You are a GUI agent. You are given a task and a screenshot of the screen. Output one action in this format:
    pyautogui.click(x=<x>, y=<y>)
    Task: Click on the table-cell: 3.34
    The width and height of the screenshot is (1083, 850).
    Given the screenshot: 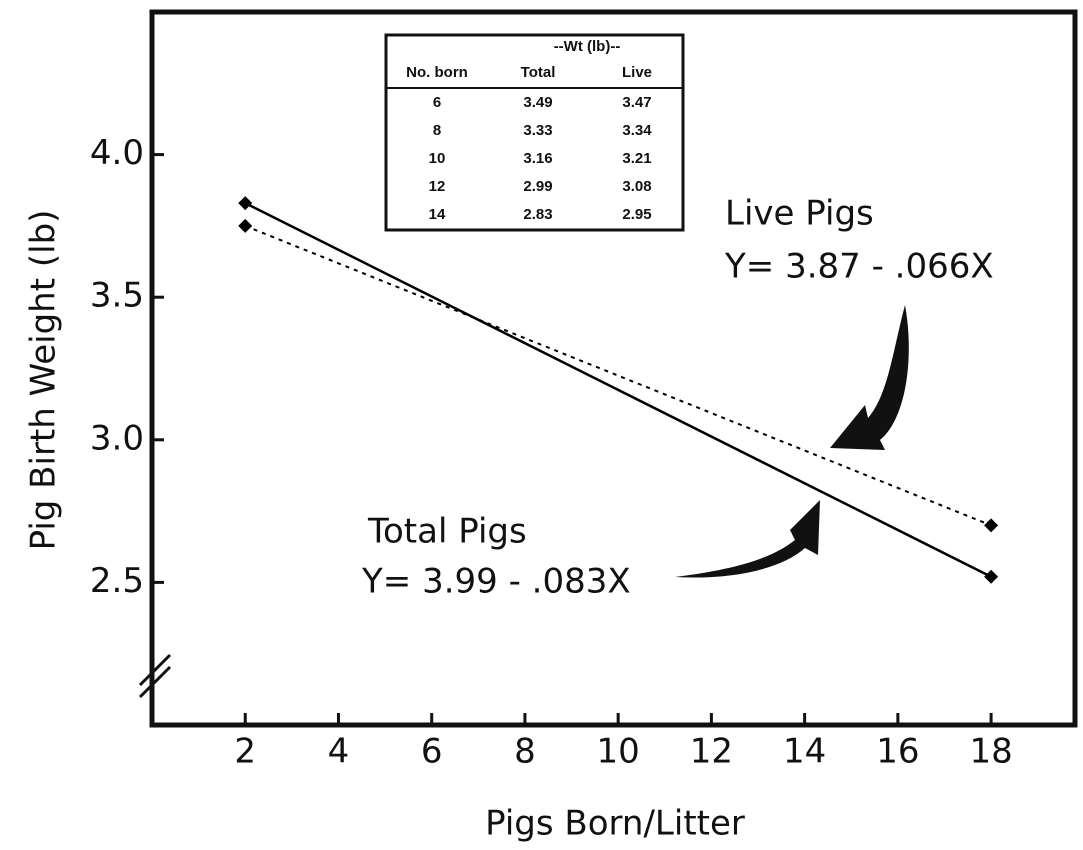 What is the action you would take?
    pyautogui.click(x=637, y=130)
    